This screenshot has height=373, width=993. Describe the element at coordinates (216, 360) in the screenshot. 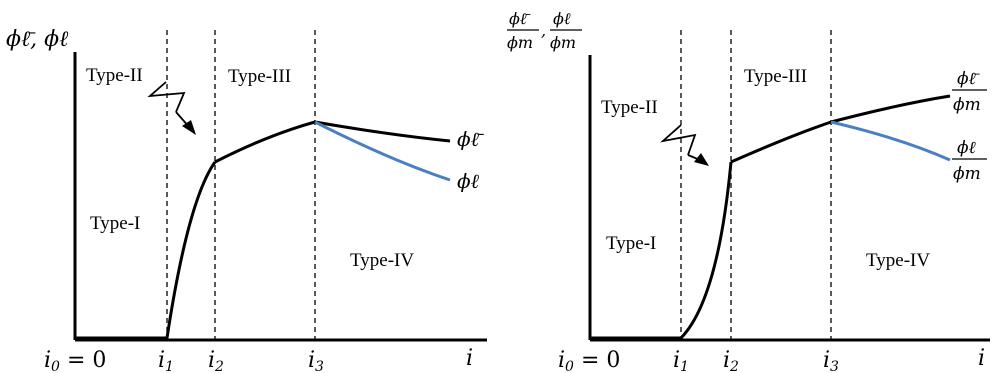

I see `left-tick-i2: i2` at that location.